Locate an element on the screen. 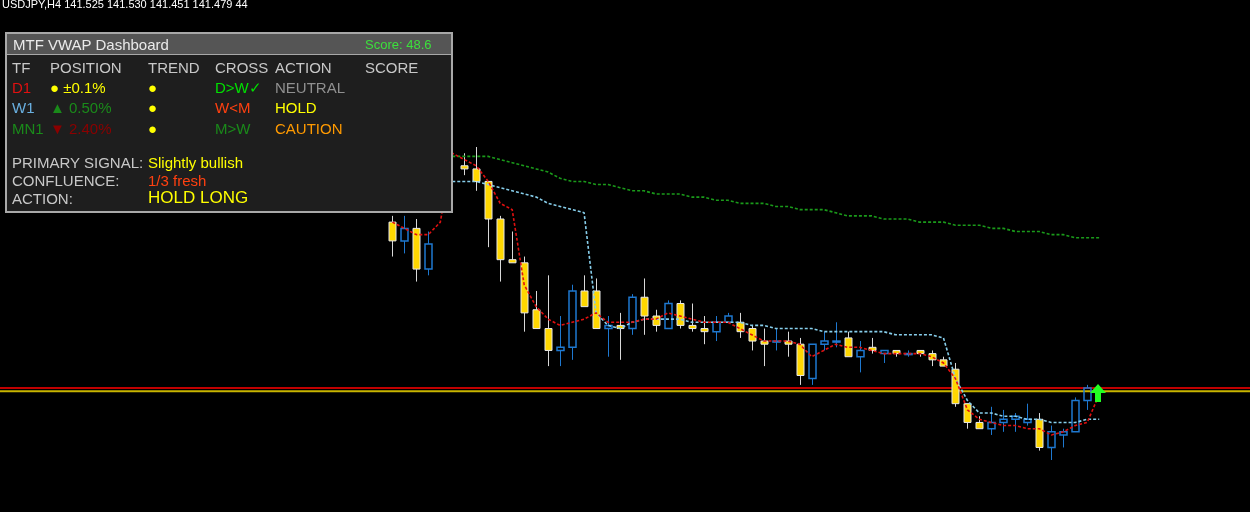 The width and height of the screenshot is (1250, 512). text: TREND is located at coordinates (174, 68).